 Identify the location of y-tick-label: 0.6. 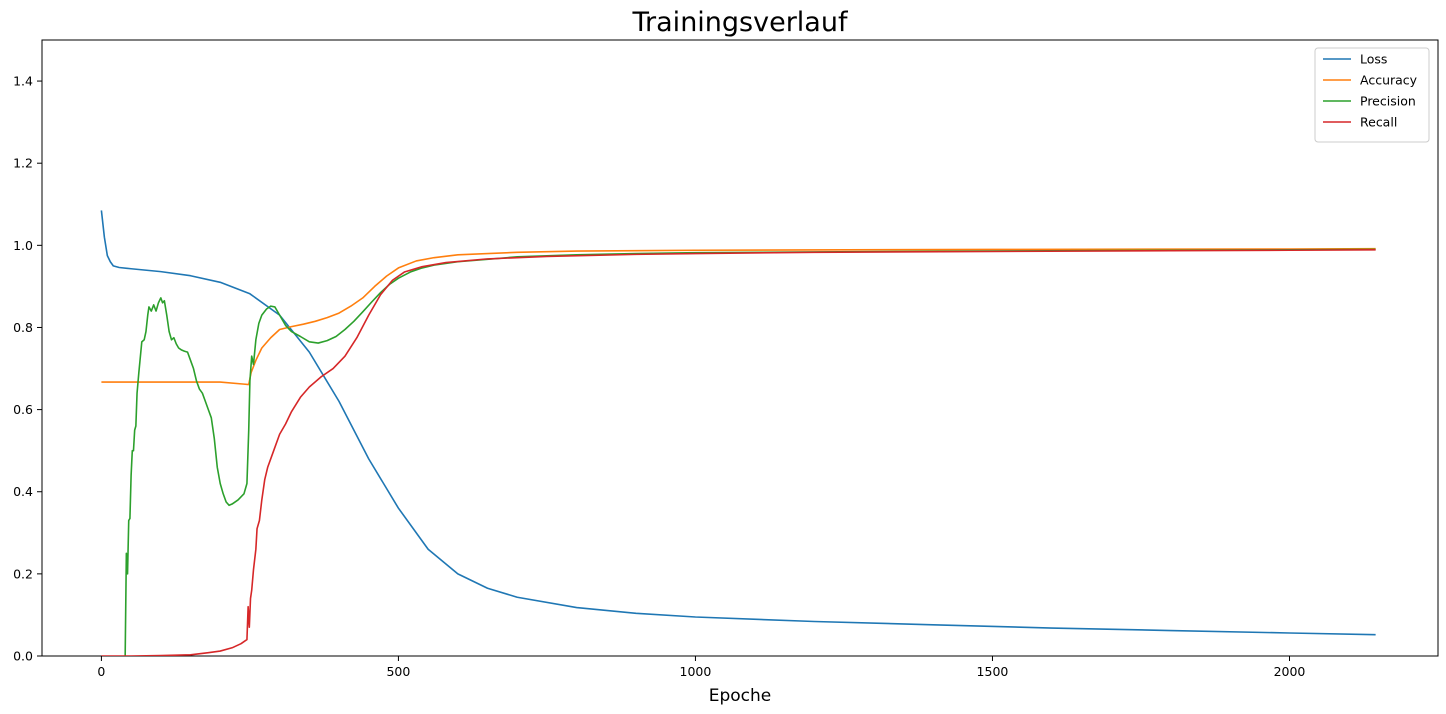
(23, 409).